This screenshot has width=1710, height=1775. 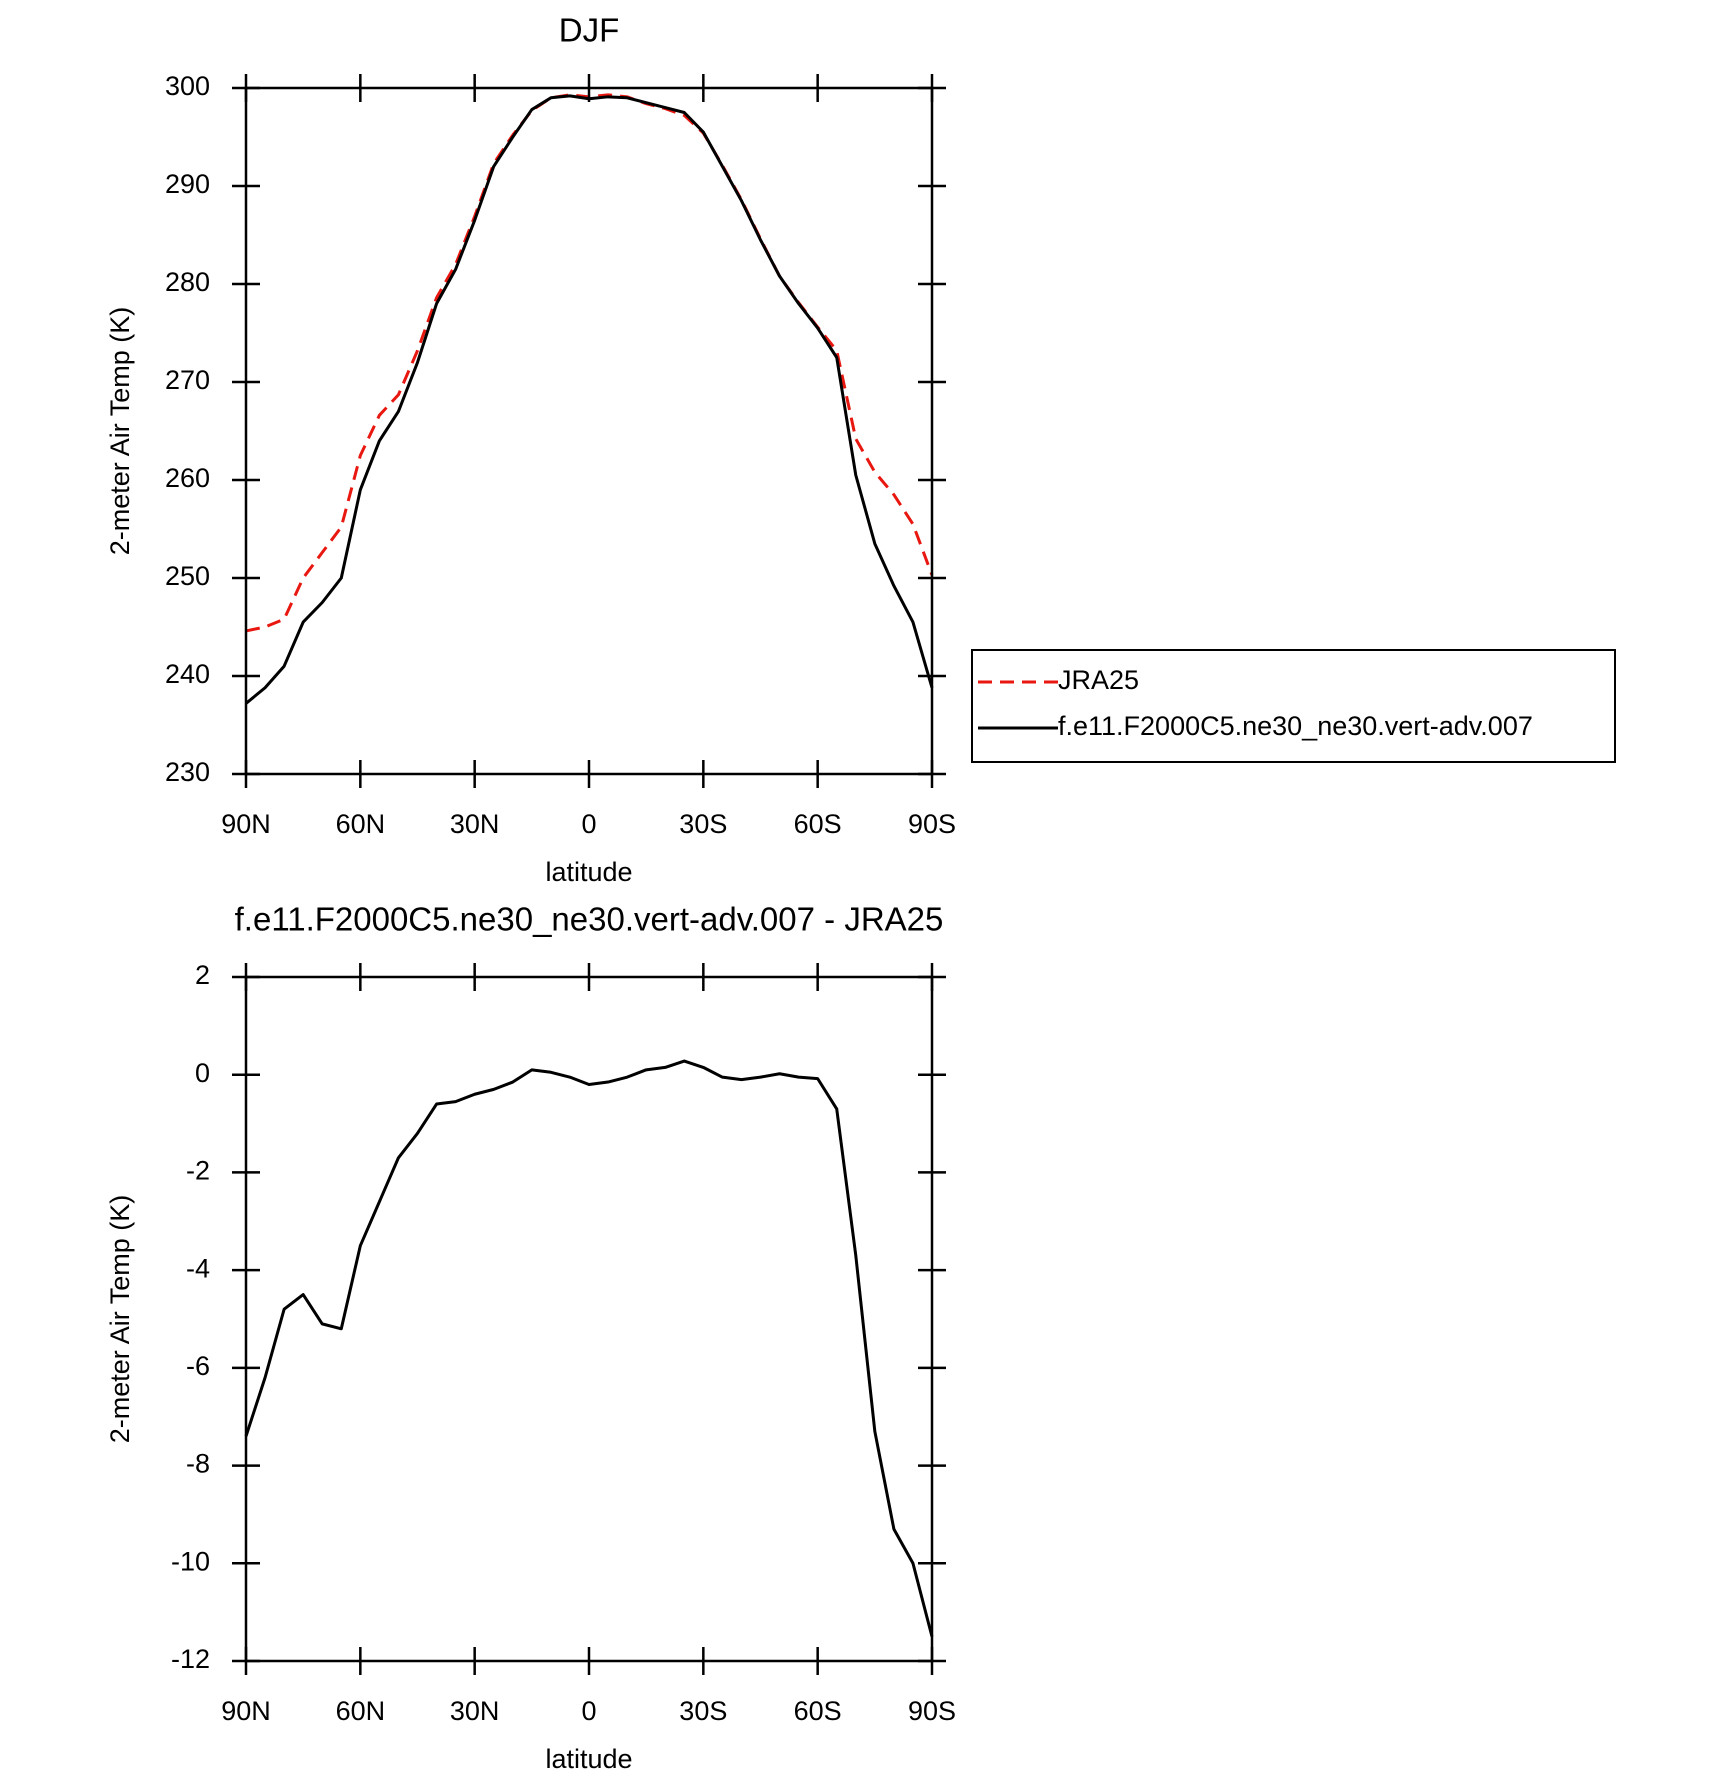 What do you see at coordinates (1293, 706) in the screenshot?
I see `legend-box` at bounding box center [1293, 706].